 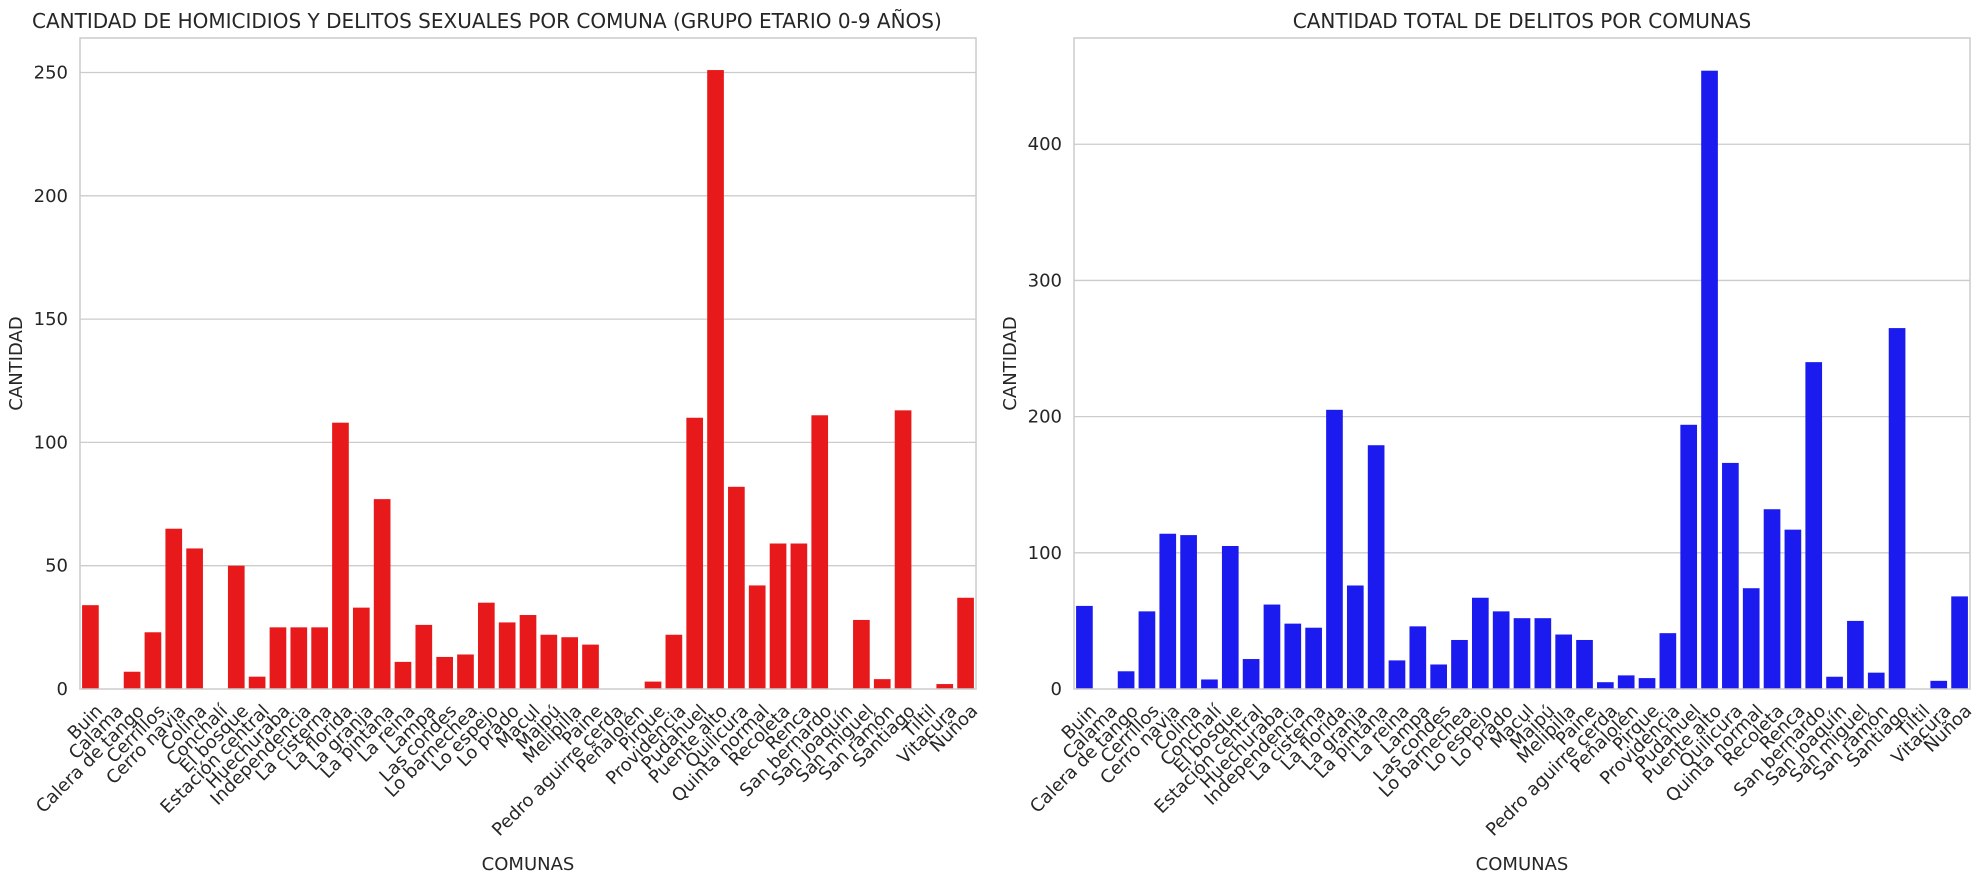 I want to click on y-tick-label: 400, so click(x=1045, y=144).